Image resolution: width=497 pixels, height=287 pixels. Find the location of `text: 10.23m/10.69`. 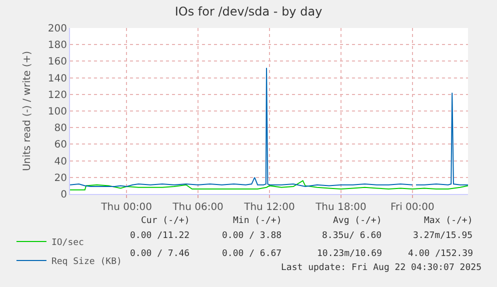

text: 10.23m/10.69 is located at coordinates (349, 254).